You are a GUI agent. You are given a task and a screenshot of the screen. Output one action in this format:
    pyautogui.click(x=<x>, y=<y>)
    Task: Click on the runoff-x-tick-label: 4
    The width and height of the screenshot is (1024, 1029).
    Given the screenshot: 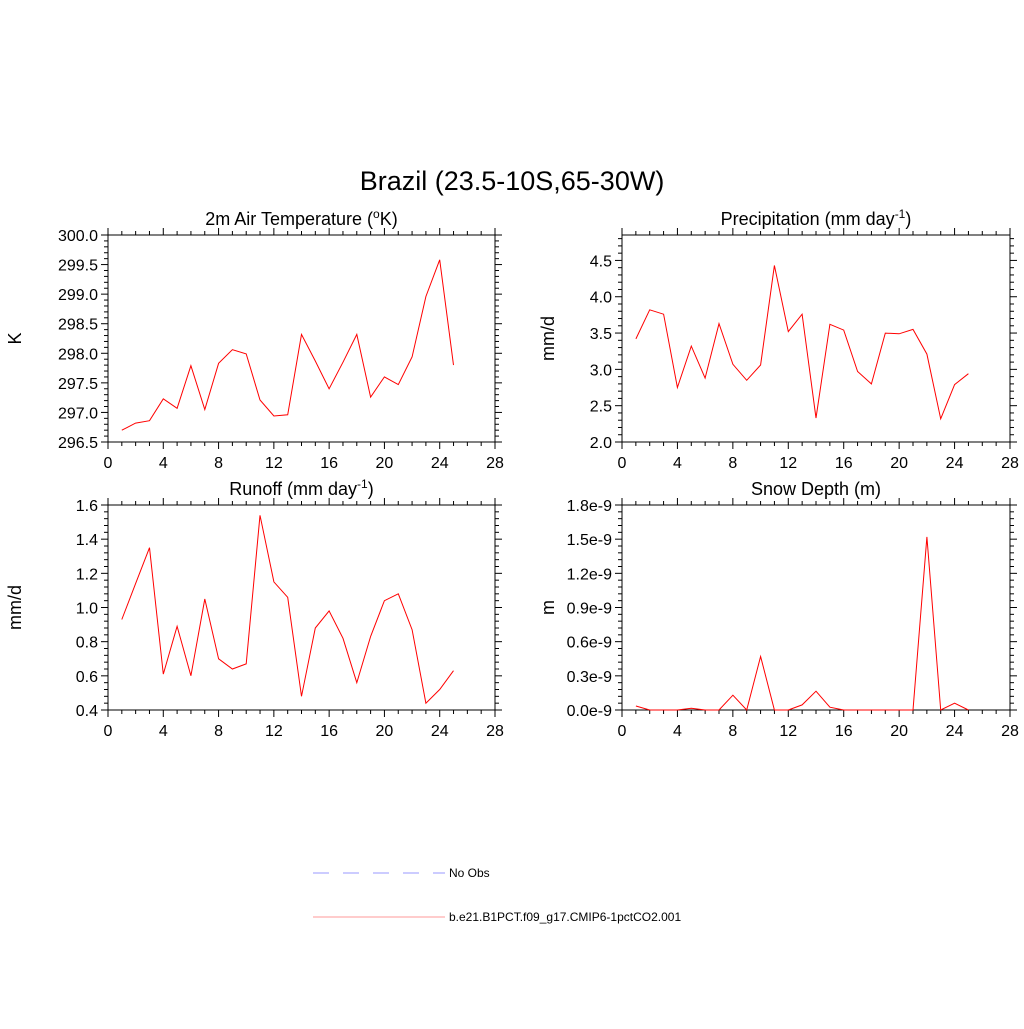 What is the action you would take?
    pyautogui.click(x=163, y=731)
    